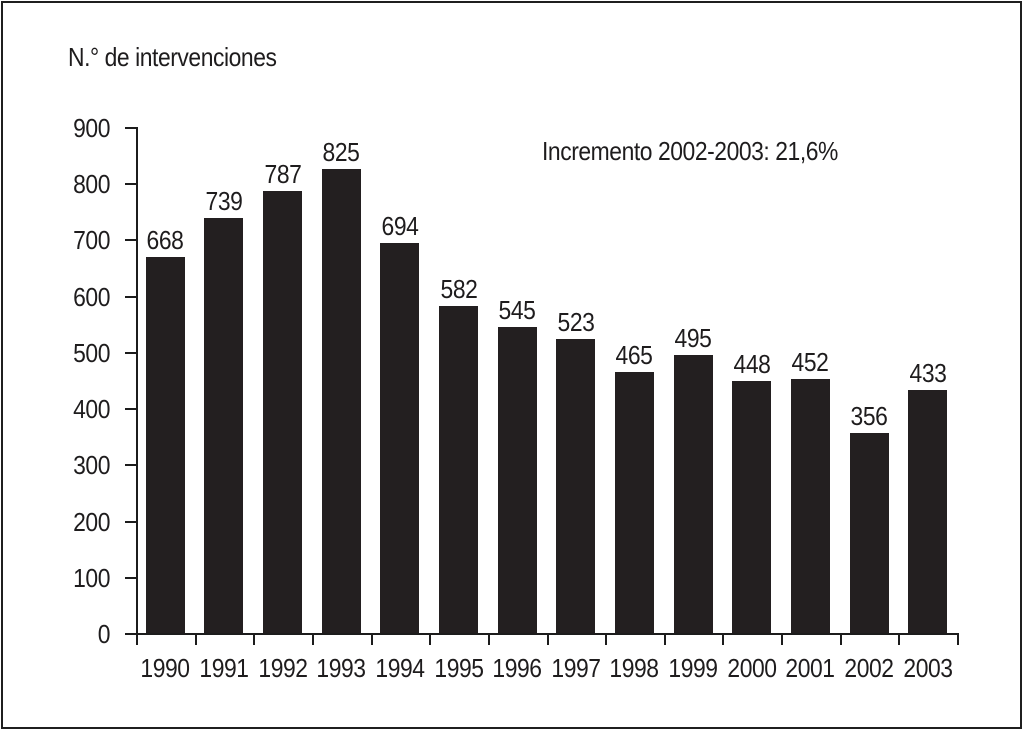 The height and width of the screenshot is (731, 1024). Describe the element at coordinates (459, 668) in the screenshot. I see `x-tick-label: 1995` at that location.